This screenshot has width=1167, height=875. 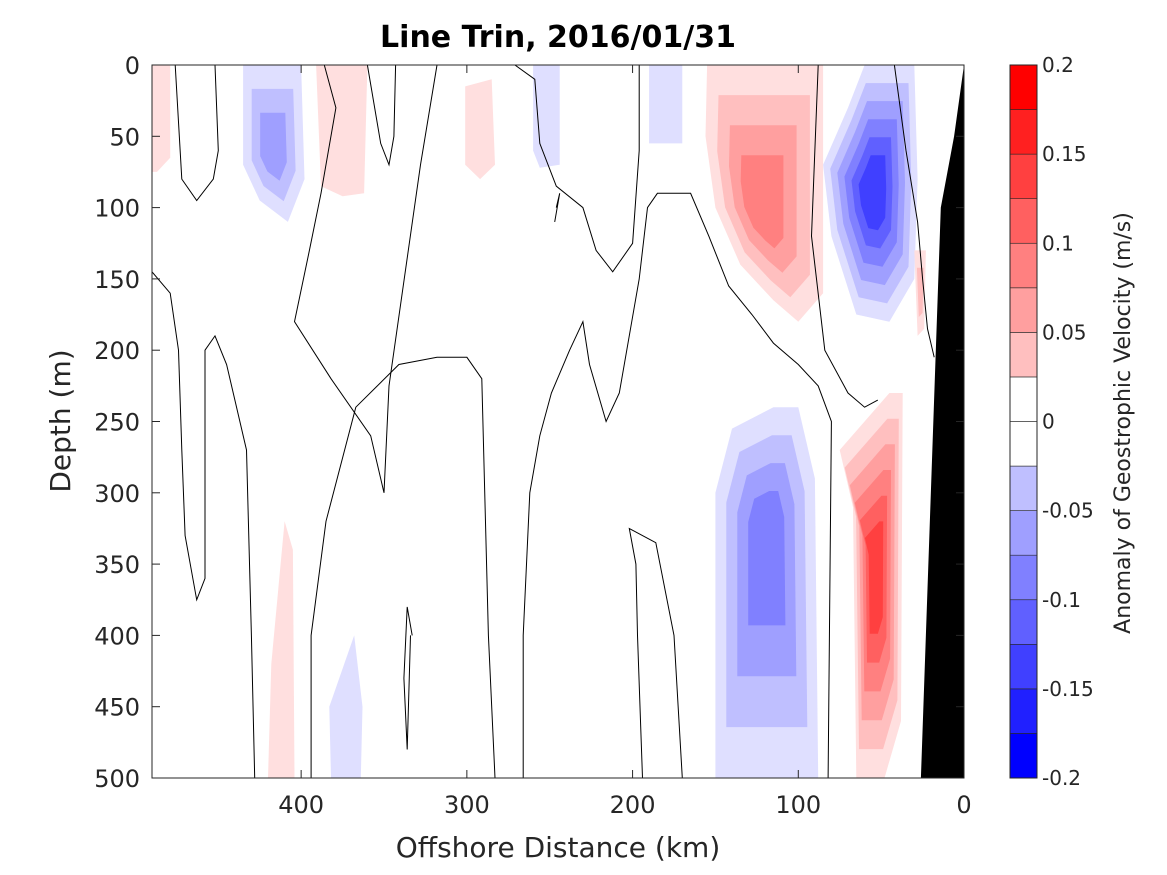 What do you see at coordinates (1058, 243) in the screenshot?
I see `colorbar-tick-label: 0.1` at bounding box center [1058, 243].